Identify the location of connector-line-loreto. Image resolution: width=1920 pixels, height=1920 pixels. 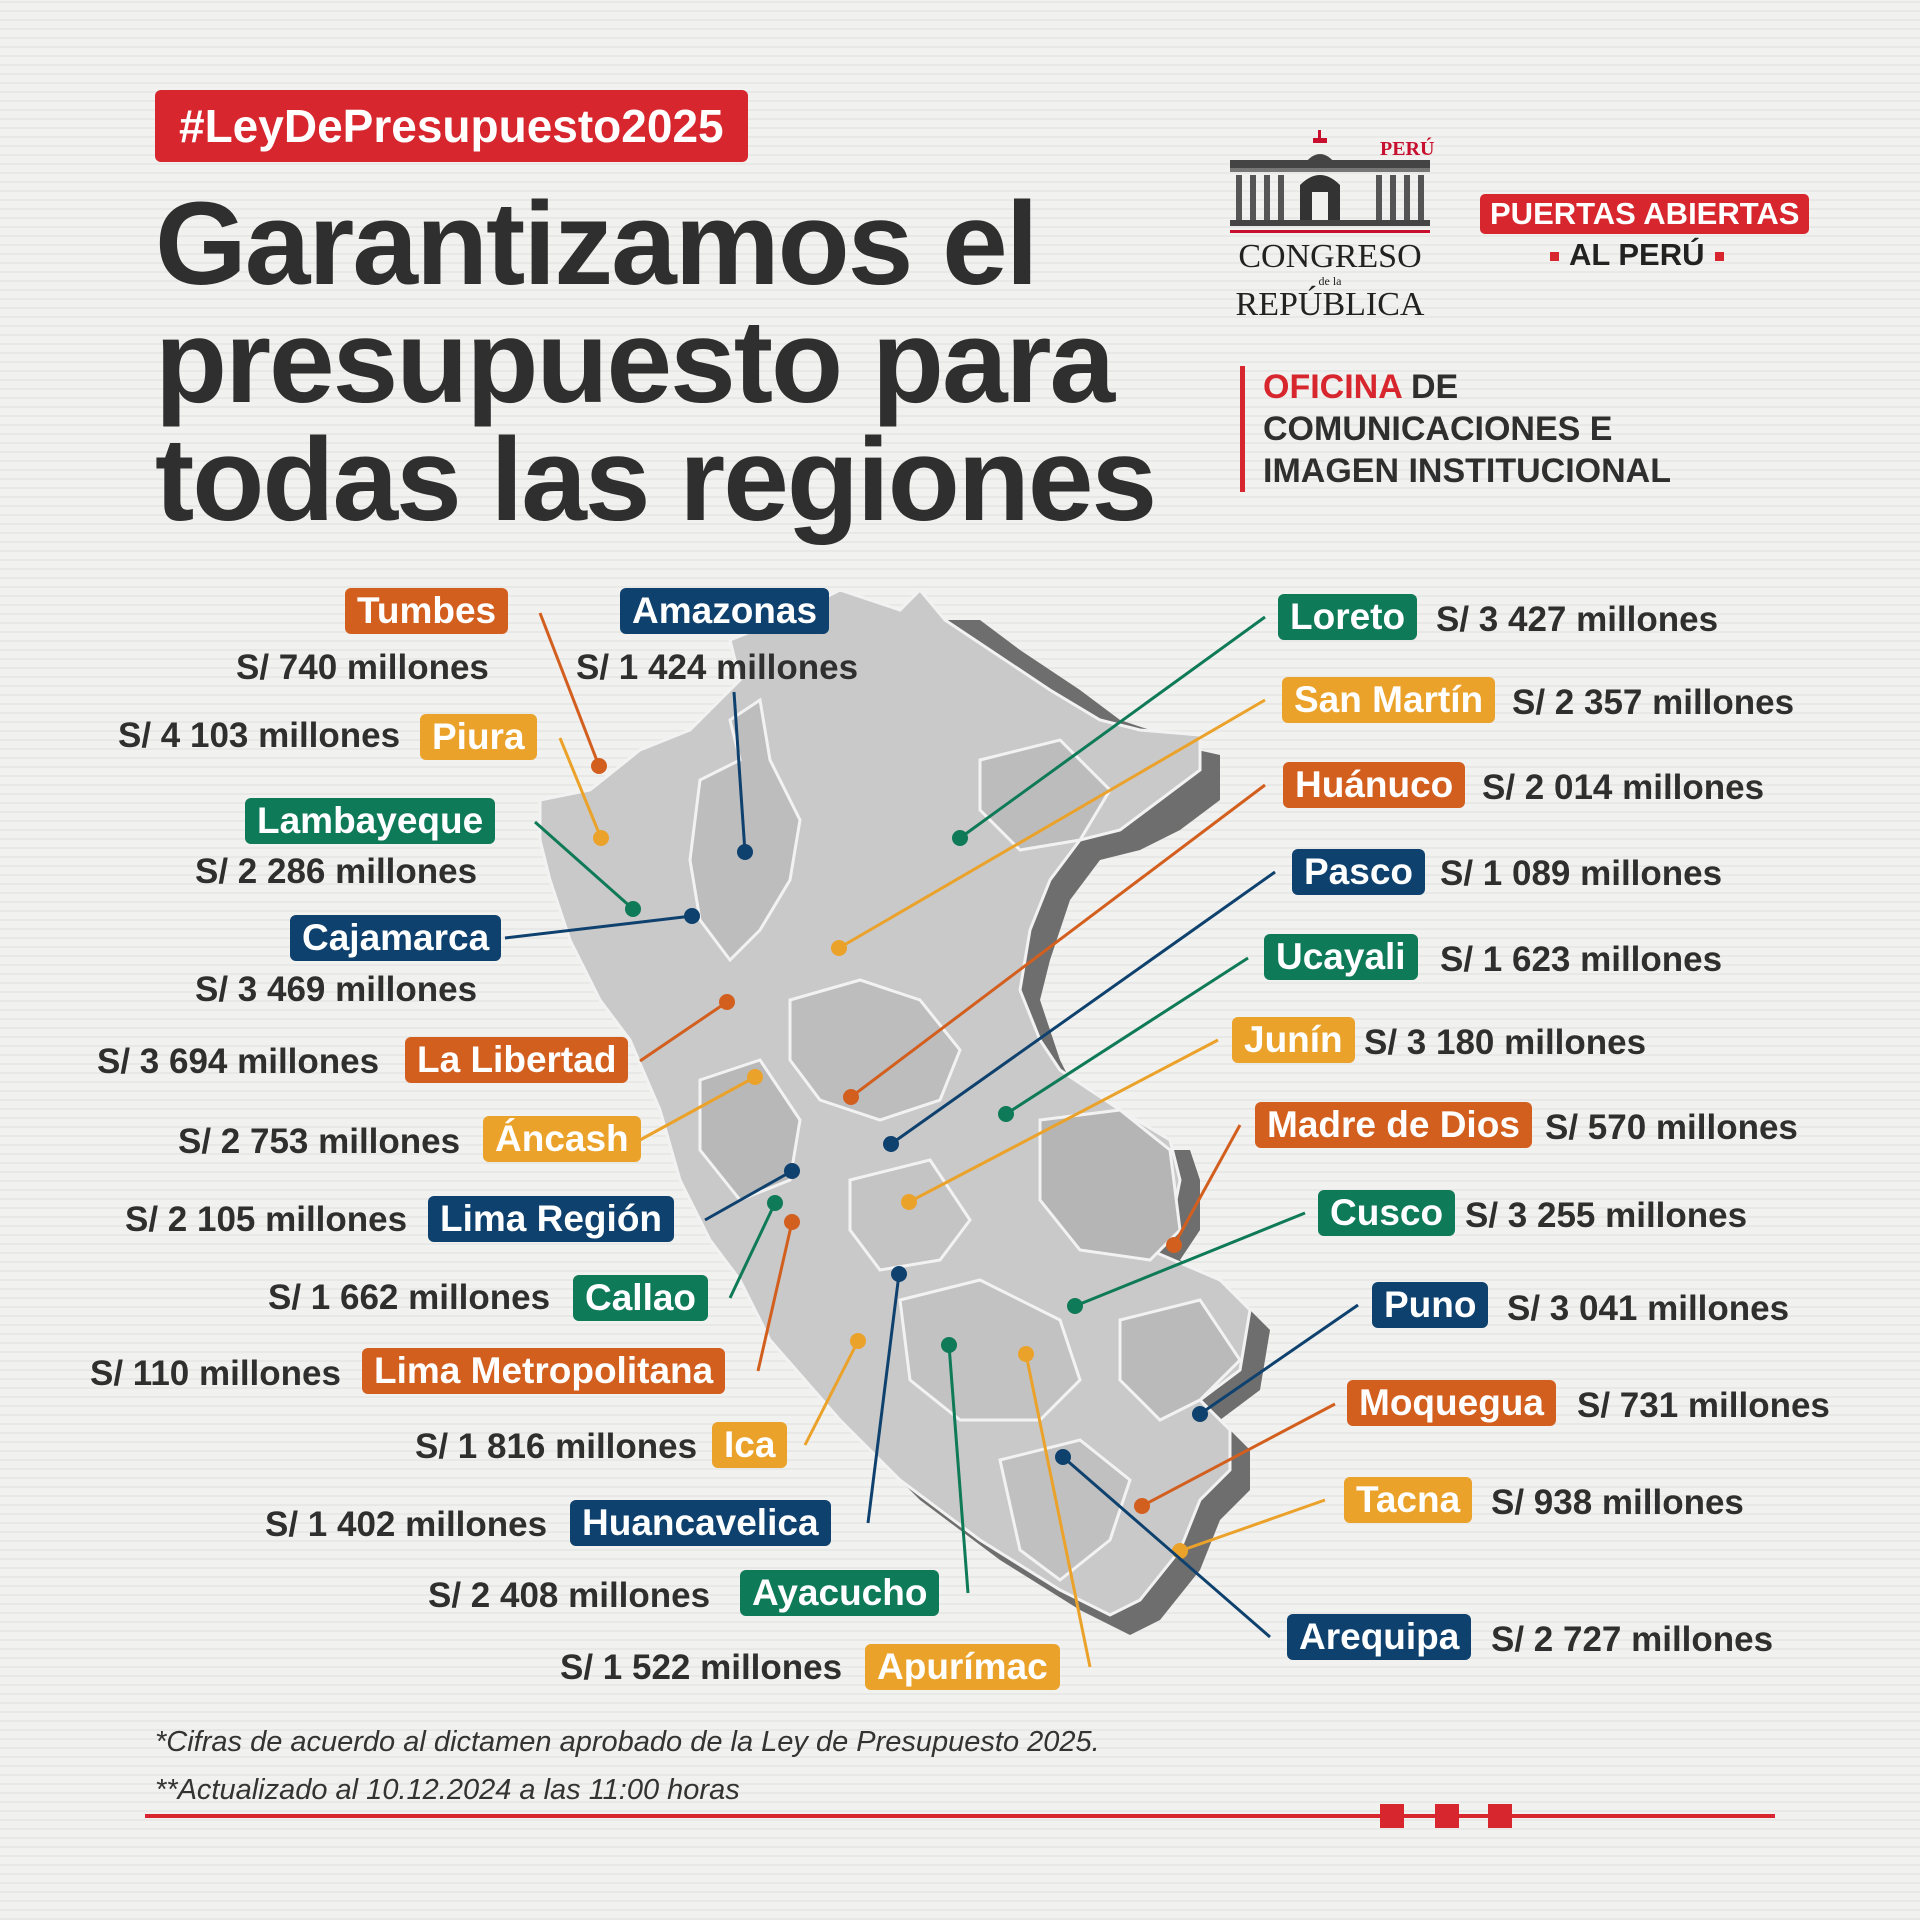
(1112, 727).